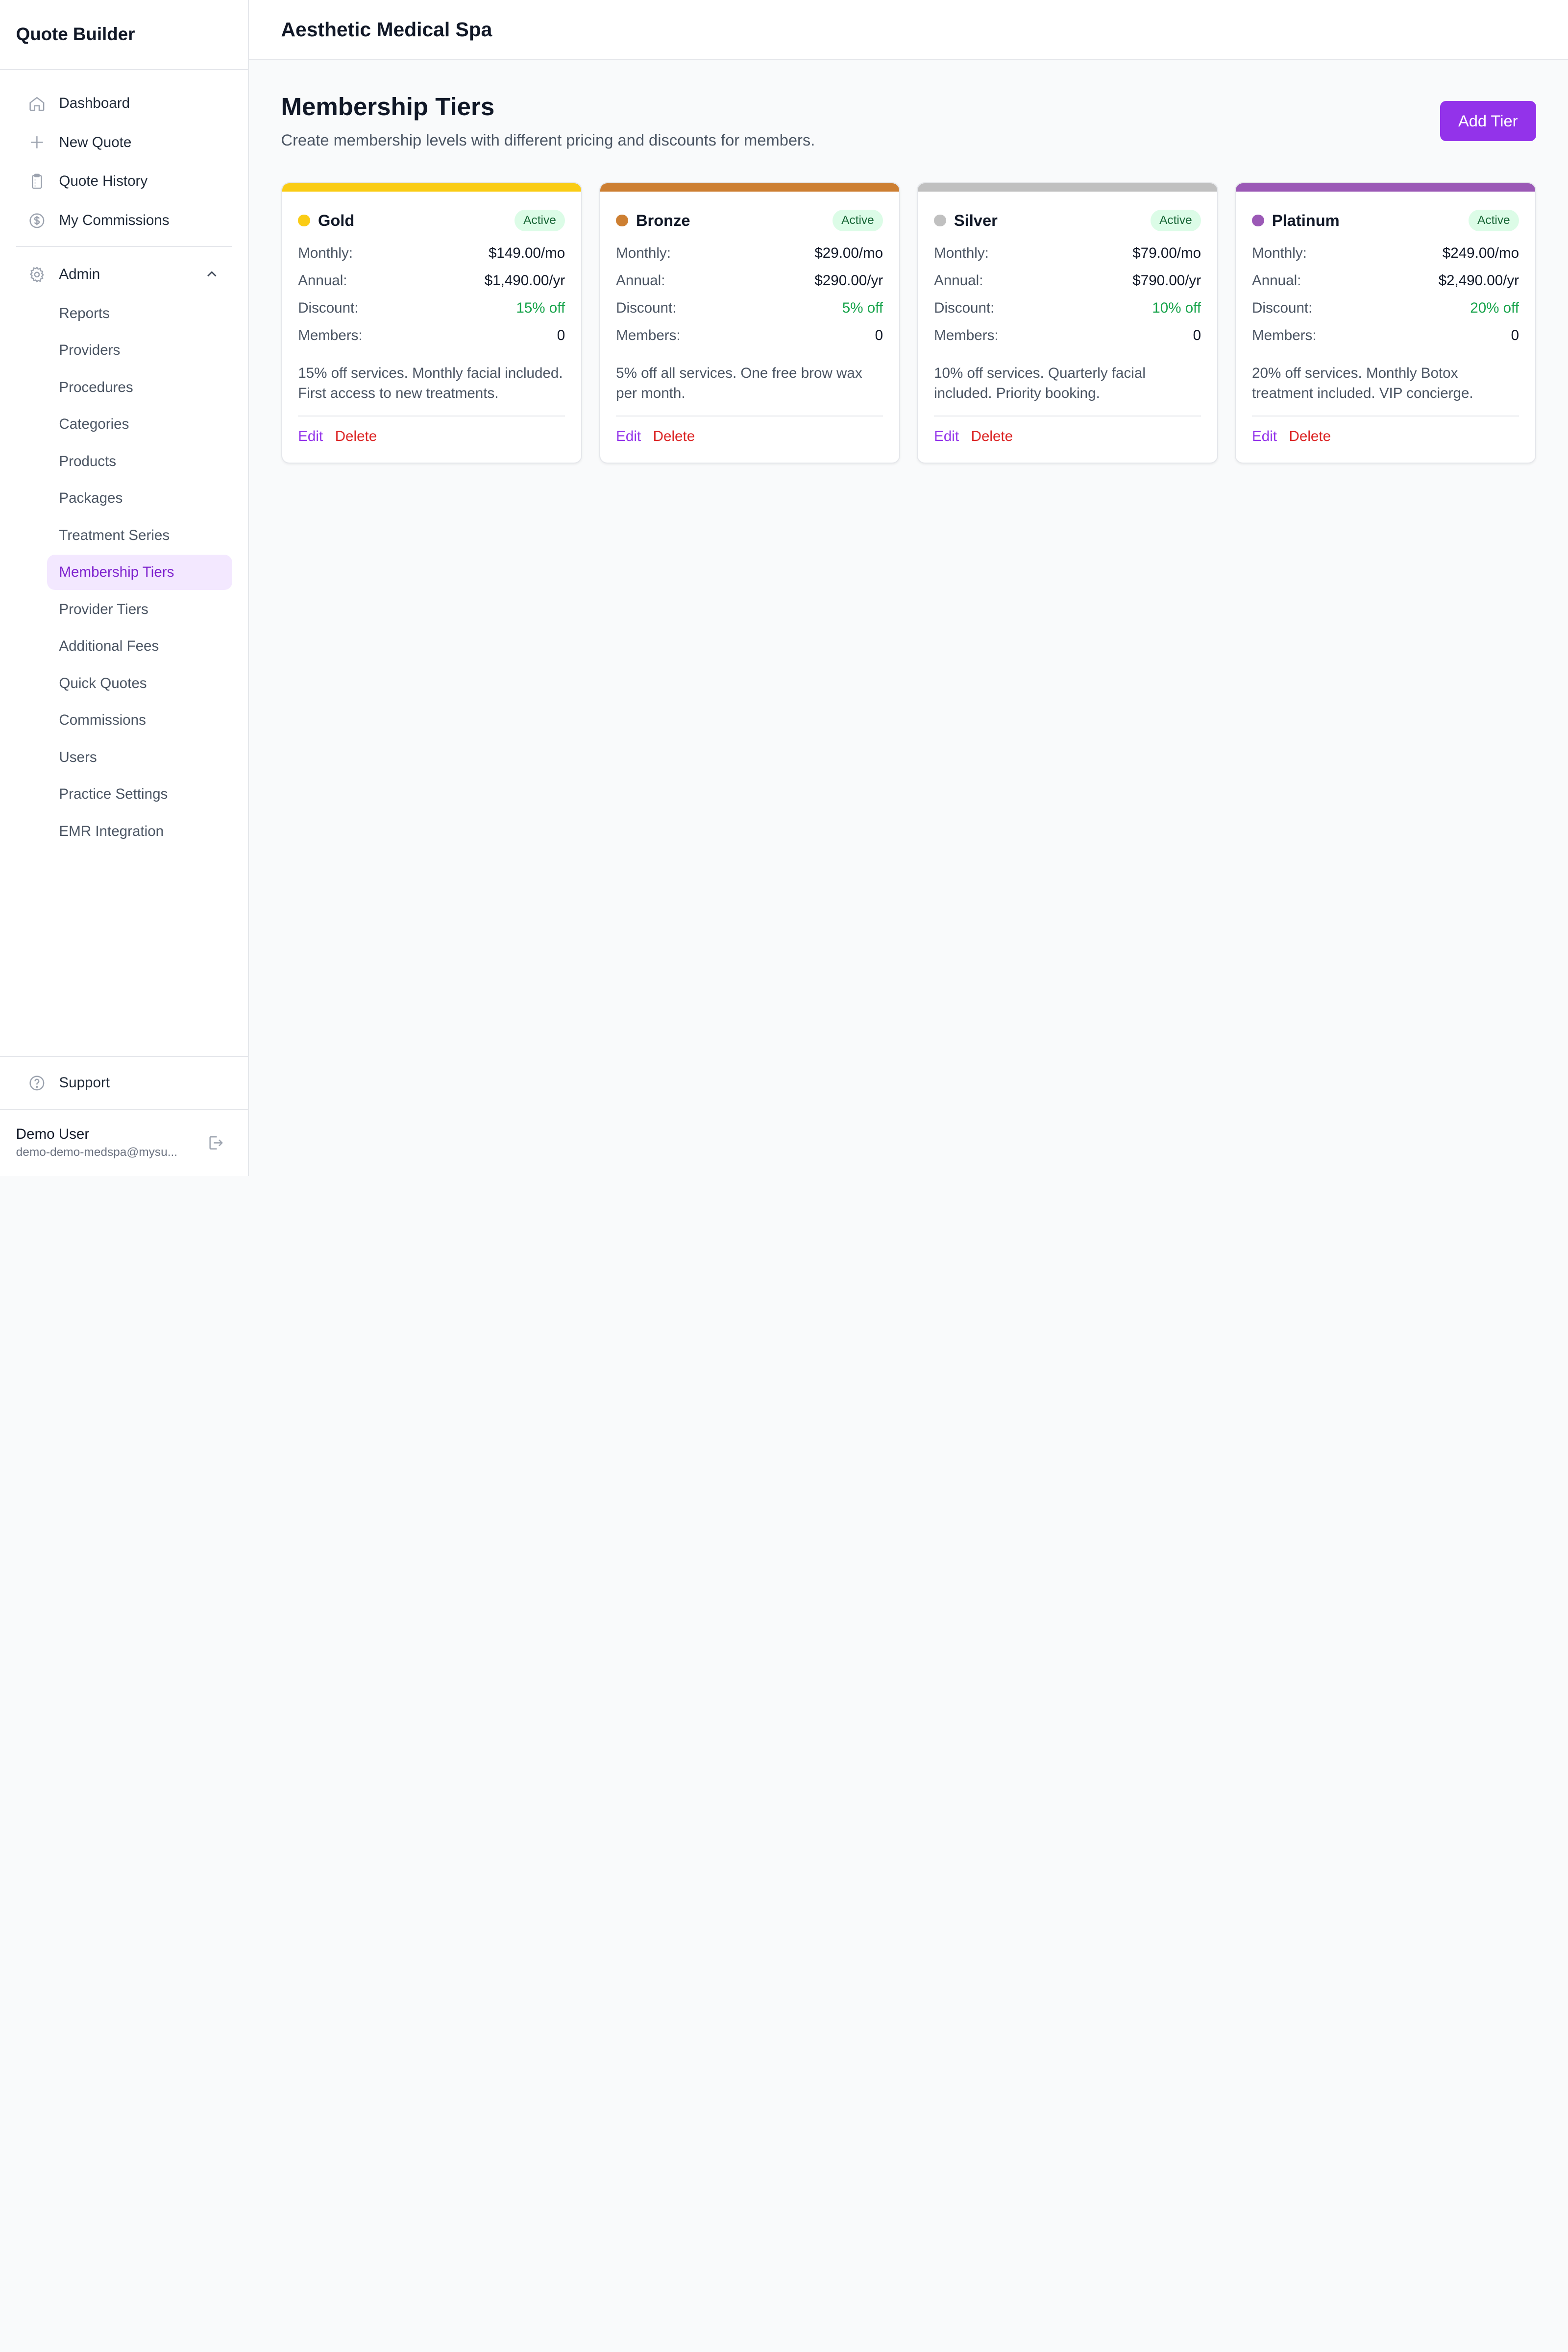 This screenshot has width=1568, height=2352. What do you see at coordinates (37, 181) in the screenshot?
I see `clipboard-icon` at bounding box center [37, 181].